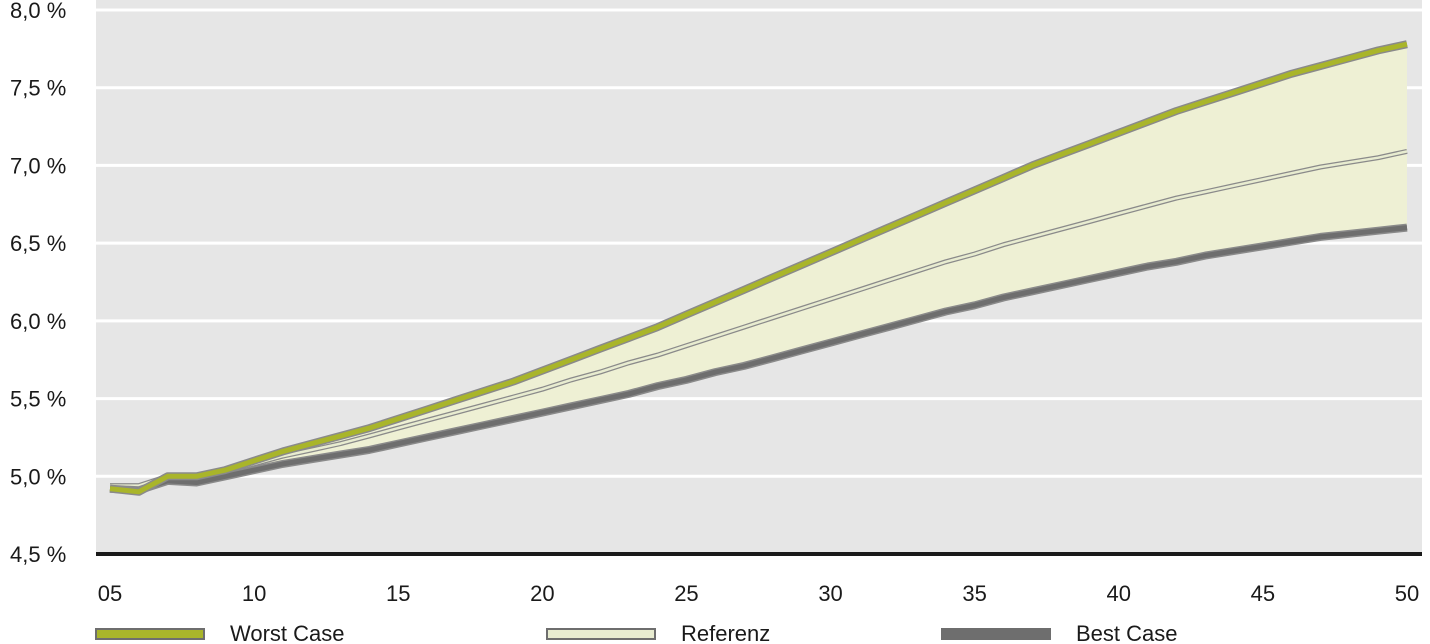  I want to click on x-tick-labels: 05 10 15 20 25 30 35 40 45 50, so click(758, 593).